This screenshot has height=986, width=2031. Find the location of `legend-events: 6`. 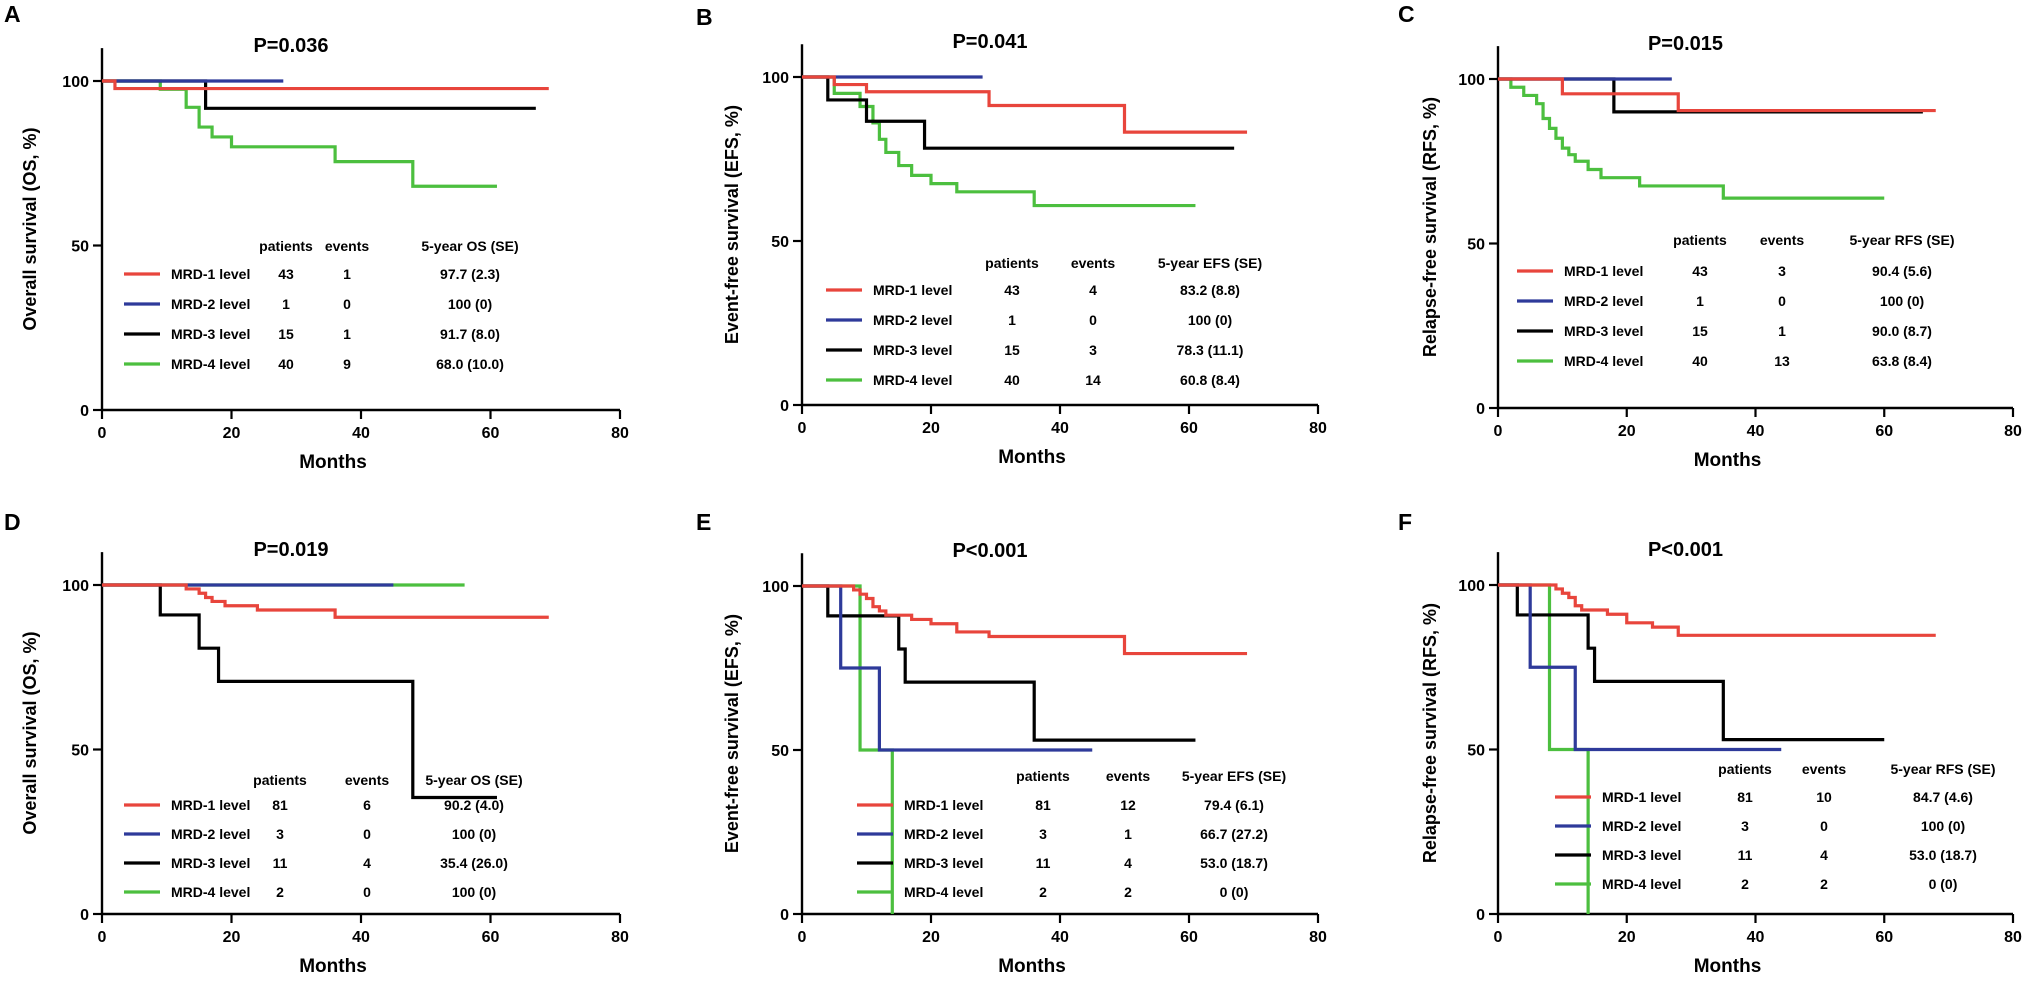

legend-events: 6 is located at coordinates (367, 805).